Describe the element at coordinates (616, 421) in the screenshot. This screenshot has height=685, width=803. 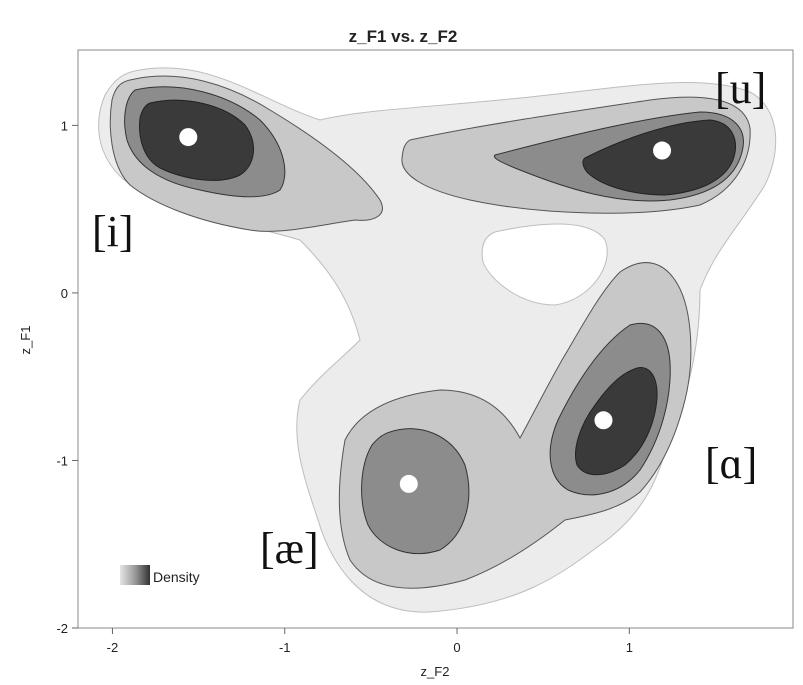
I see `density-level-4-a` at that location.